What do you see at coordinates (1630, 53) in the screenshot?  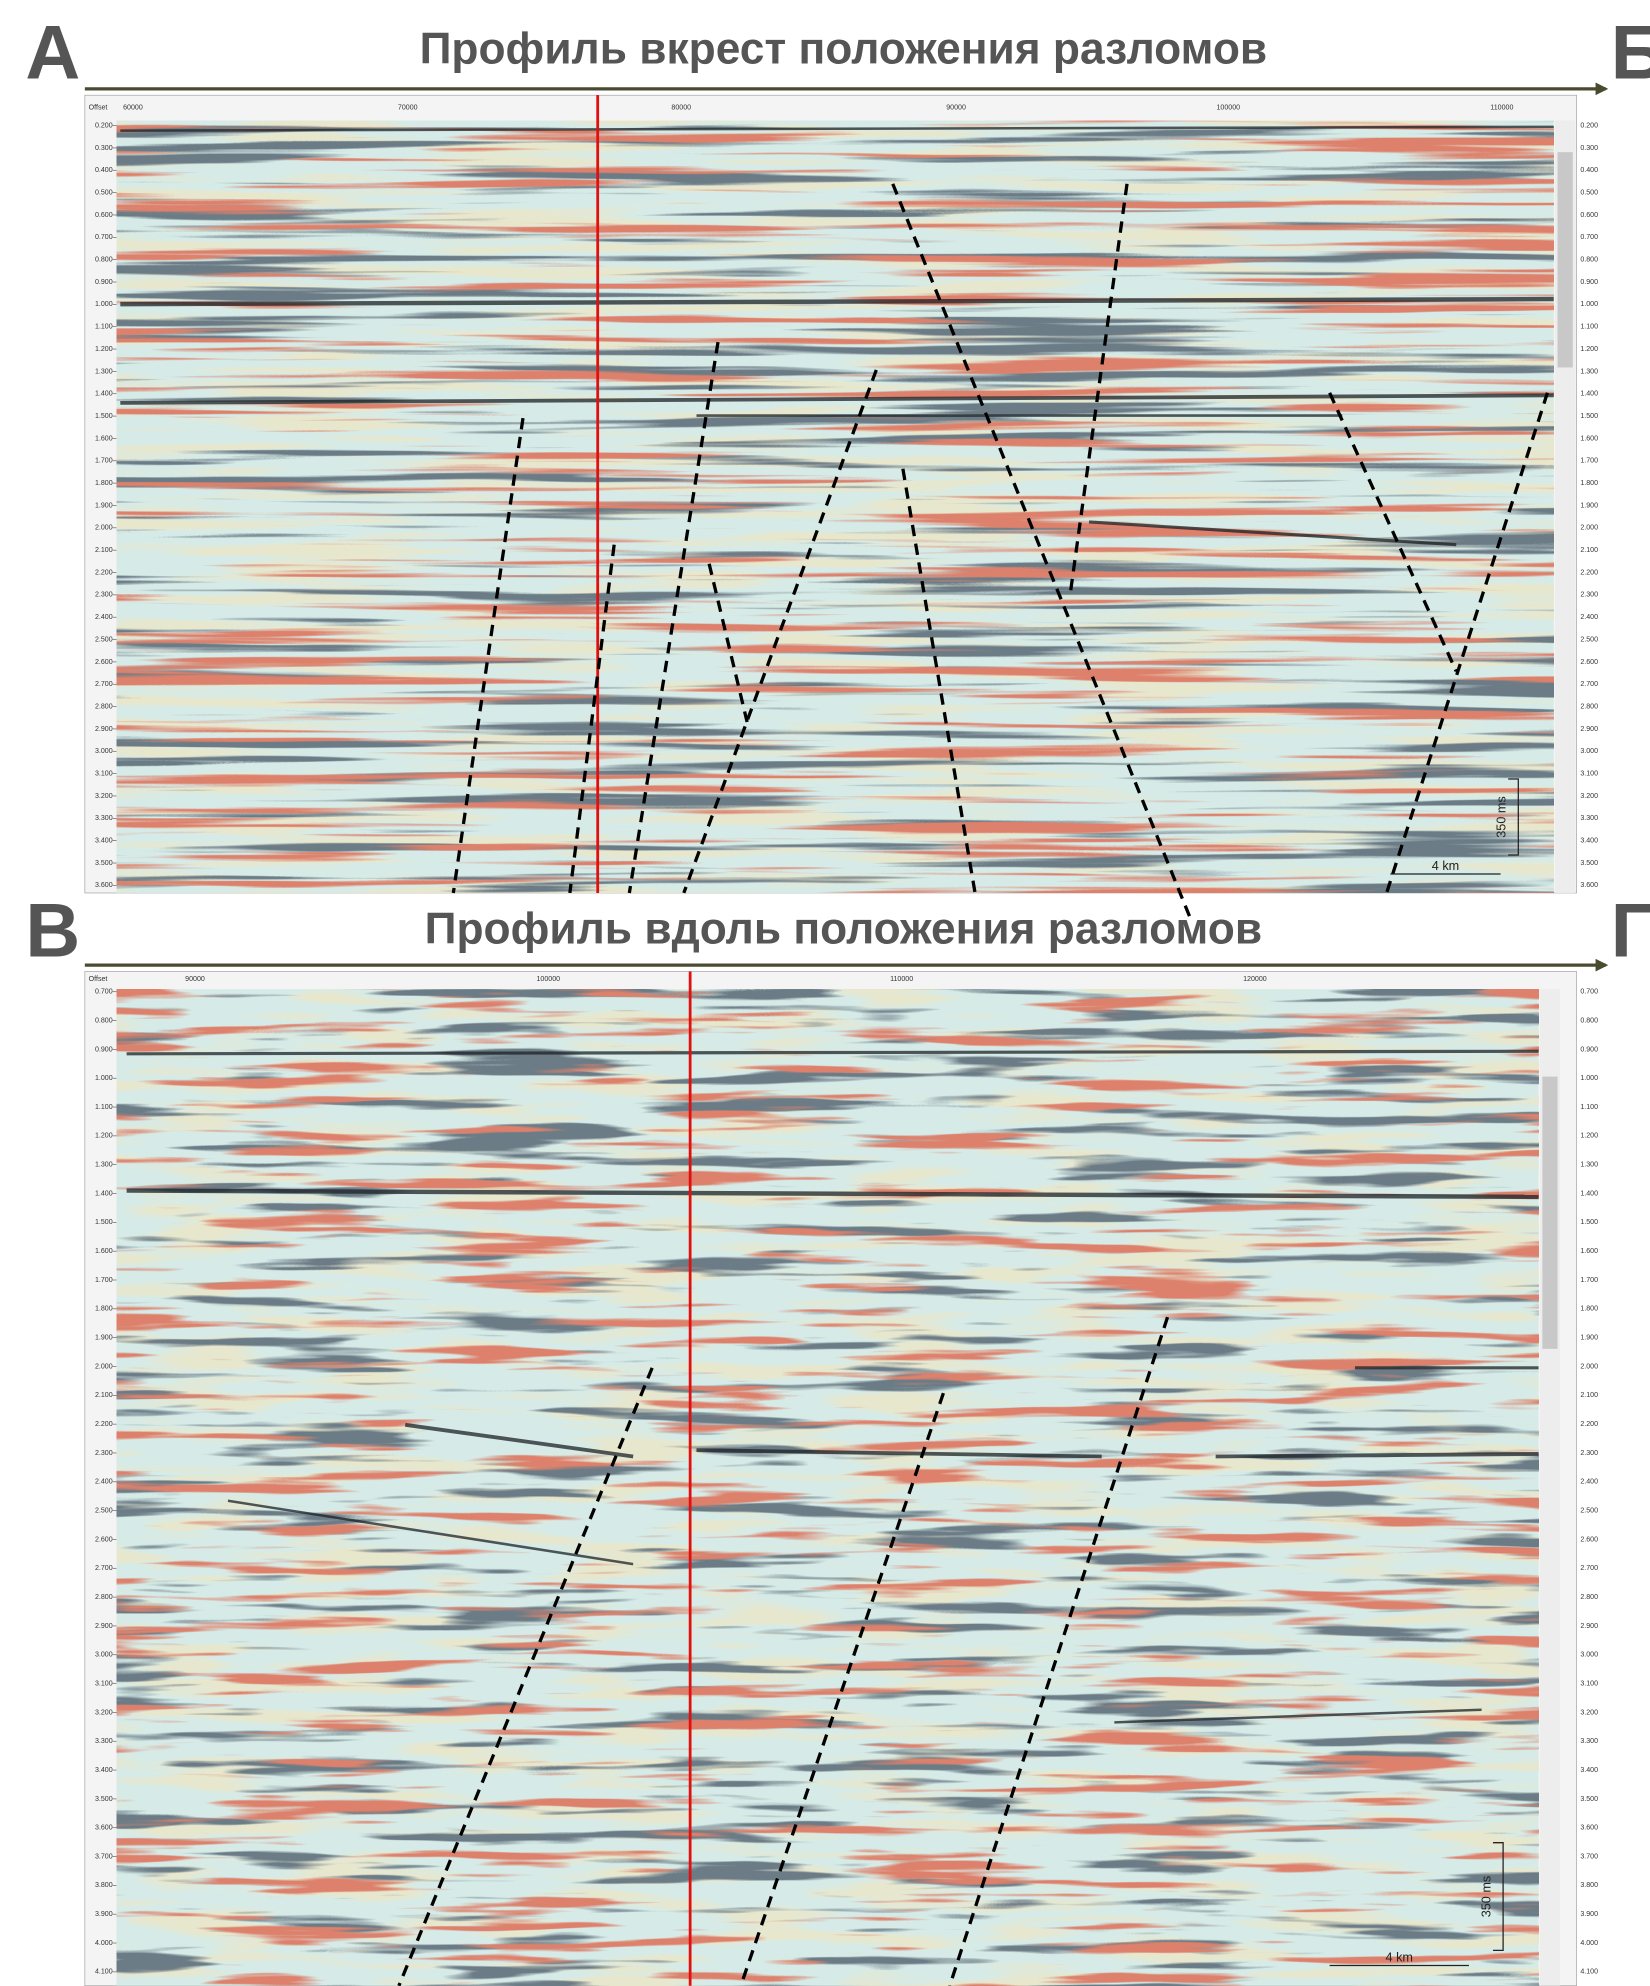 I see `panel-letter: Б` at bounding box center [1630, 53].